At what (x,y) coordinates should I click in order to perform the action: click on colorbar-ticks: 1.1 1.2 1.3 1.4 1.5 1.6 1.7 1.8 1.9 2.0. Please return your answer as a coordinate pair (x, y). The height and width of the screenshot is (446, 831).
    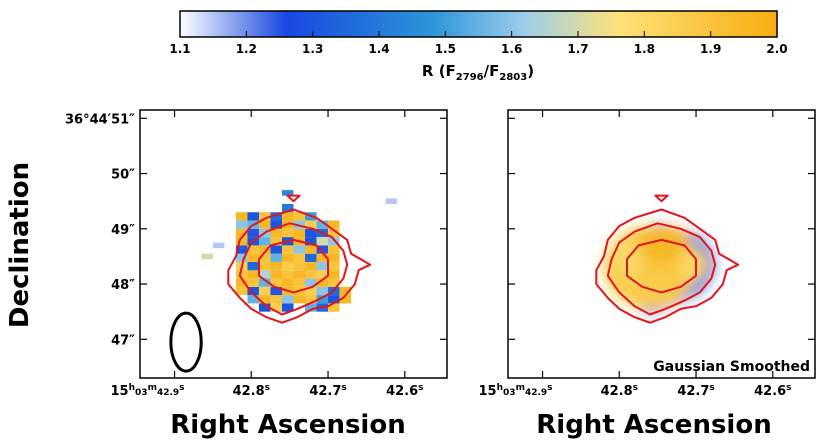
    Looking at the image, I should click on (478, 43).